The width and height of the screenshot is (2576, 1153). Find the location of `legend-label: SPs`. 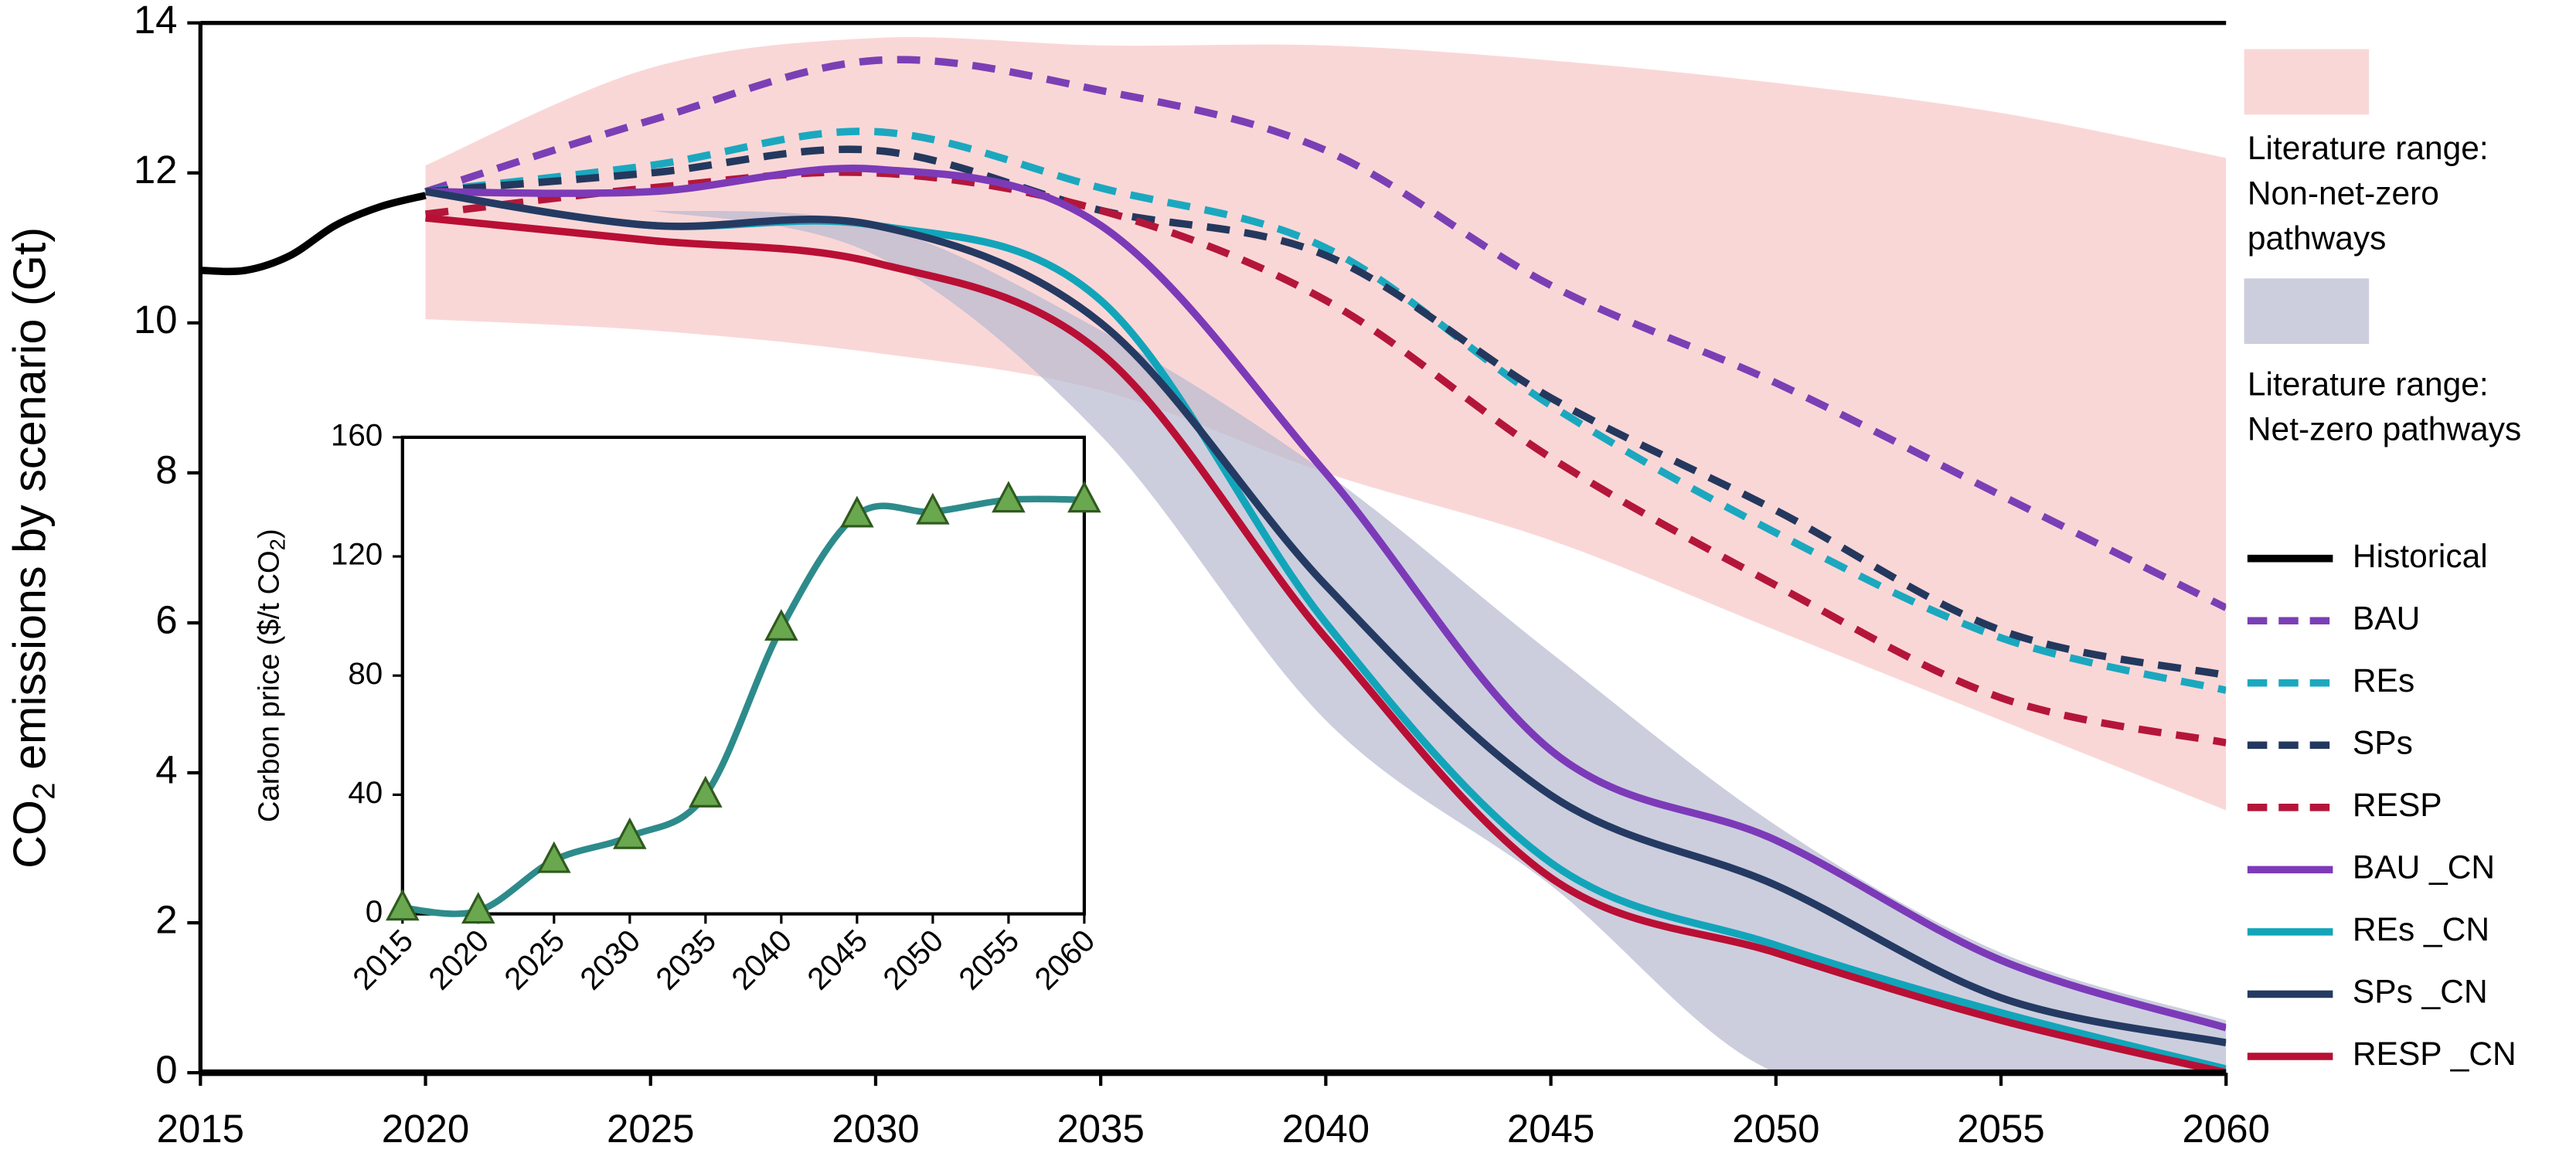

legend-label: SPs is located at coordinates (2383, 743).